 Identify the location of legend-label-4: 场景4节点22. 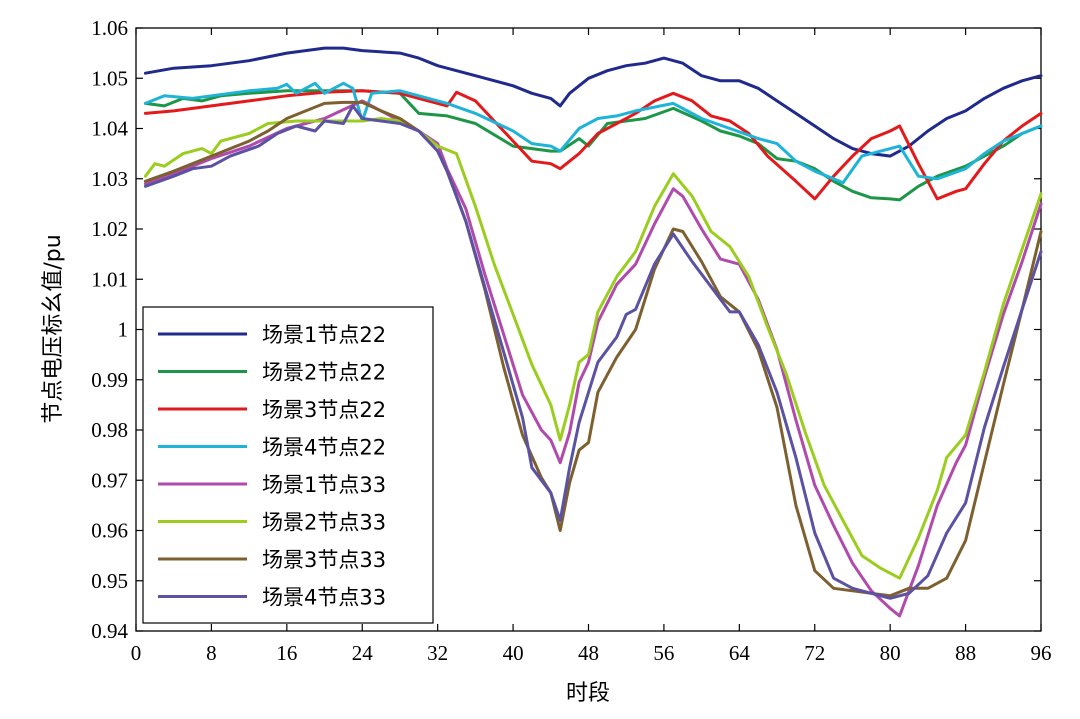
(324, 448).